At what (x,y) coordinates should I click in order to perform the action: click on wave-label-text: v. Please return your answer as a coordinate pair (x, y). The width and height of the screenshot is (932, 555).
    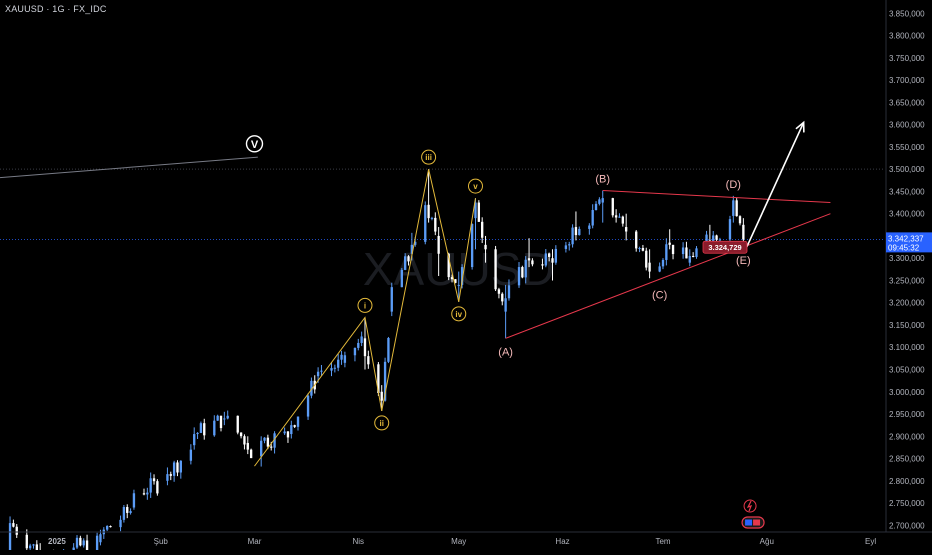
    Looking at the image, I should click on (475, 186).